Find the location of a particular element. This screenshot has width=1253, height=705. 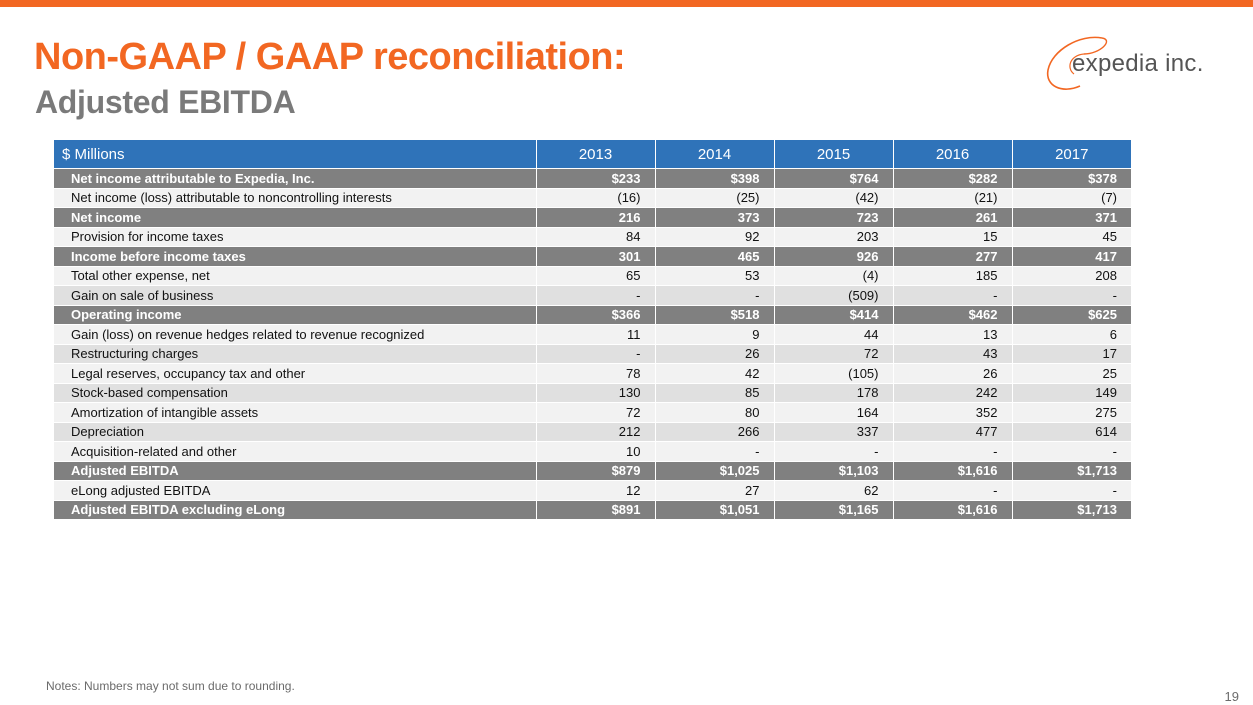

table-cell: $378 is located at coordinates (1071, 178).